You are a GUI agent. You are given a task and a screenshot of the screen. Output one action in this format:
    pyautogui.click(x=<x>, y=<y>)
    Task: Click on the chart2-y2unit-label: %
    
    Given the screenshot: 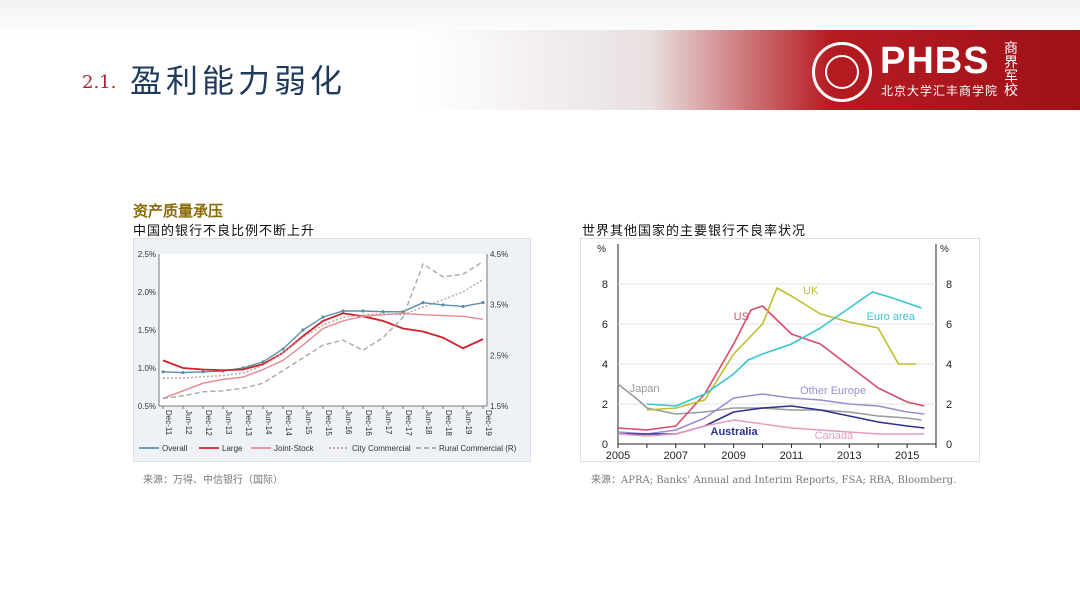 What is the action you would take?
    pyautogui.click(x=944, y=249)
    